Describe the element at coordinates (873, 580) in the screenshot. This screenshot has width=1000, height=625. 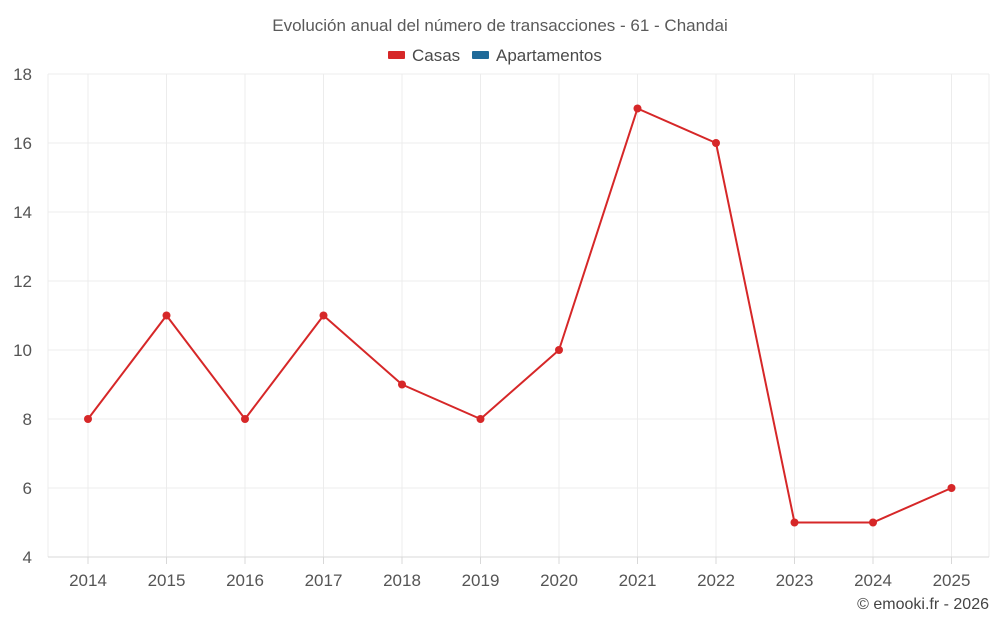
I see `x-tick-label: 2024` at that location.